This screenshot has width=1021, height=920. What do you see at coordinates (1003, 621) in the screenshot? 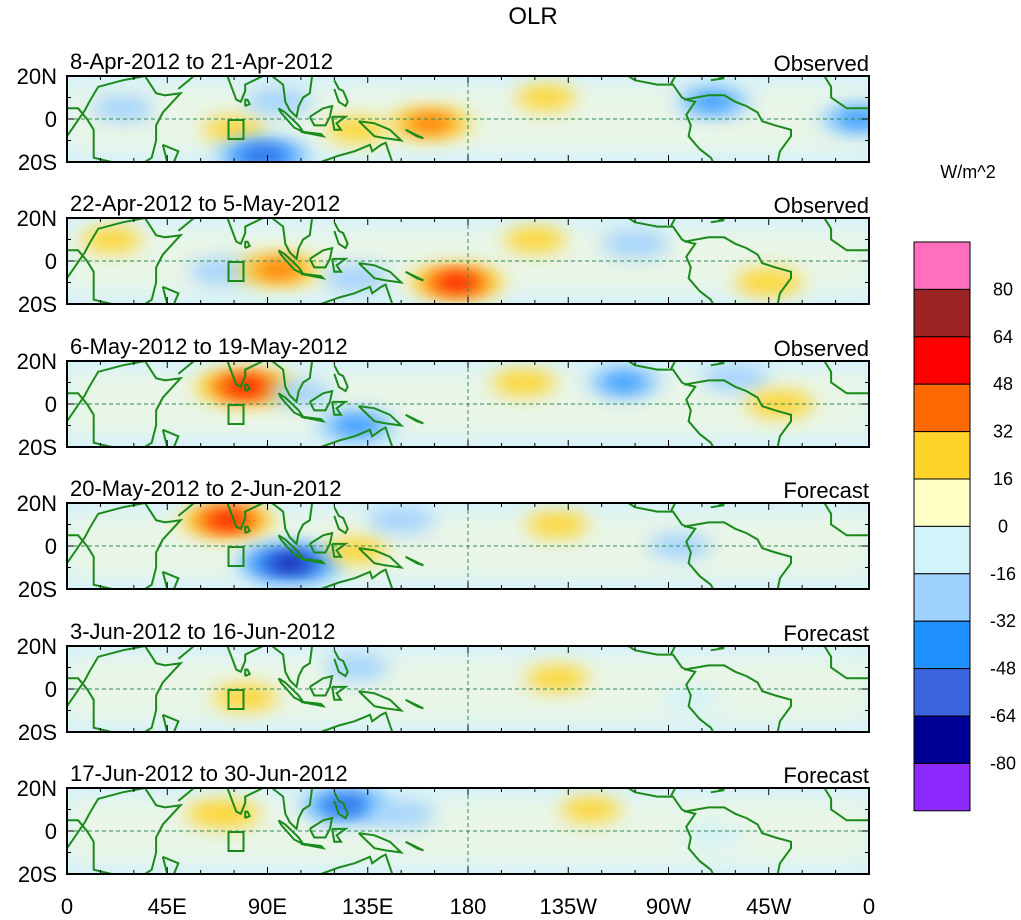
I see `colorbar-level-label: -32` at bounding box center [1003, 621].